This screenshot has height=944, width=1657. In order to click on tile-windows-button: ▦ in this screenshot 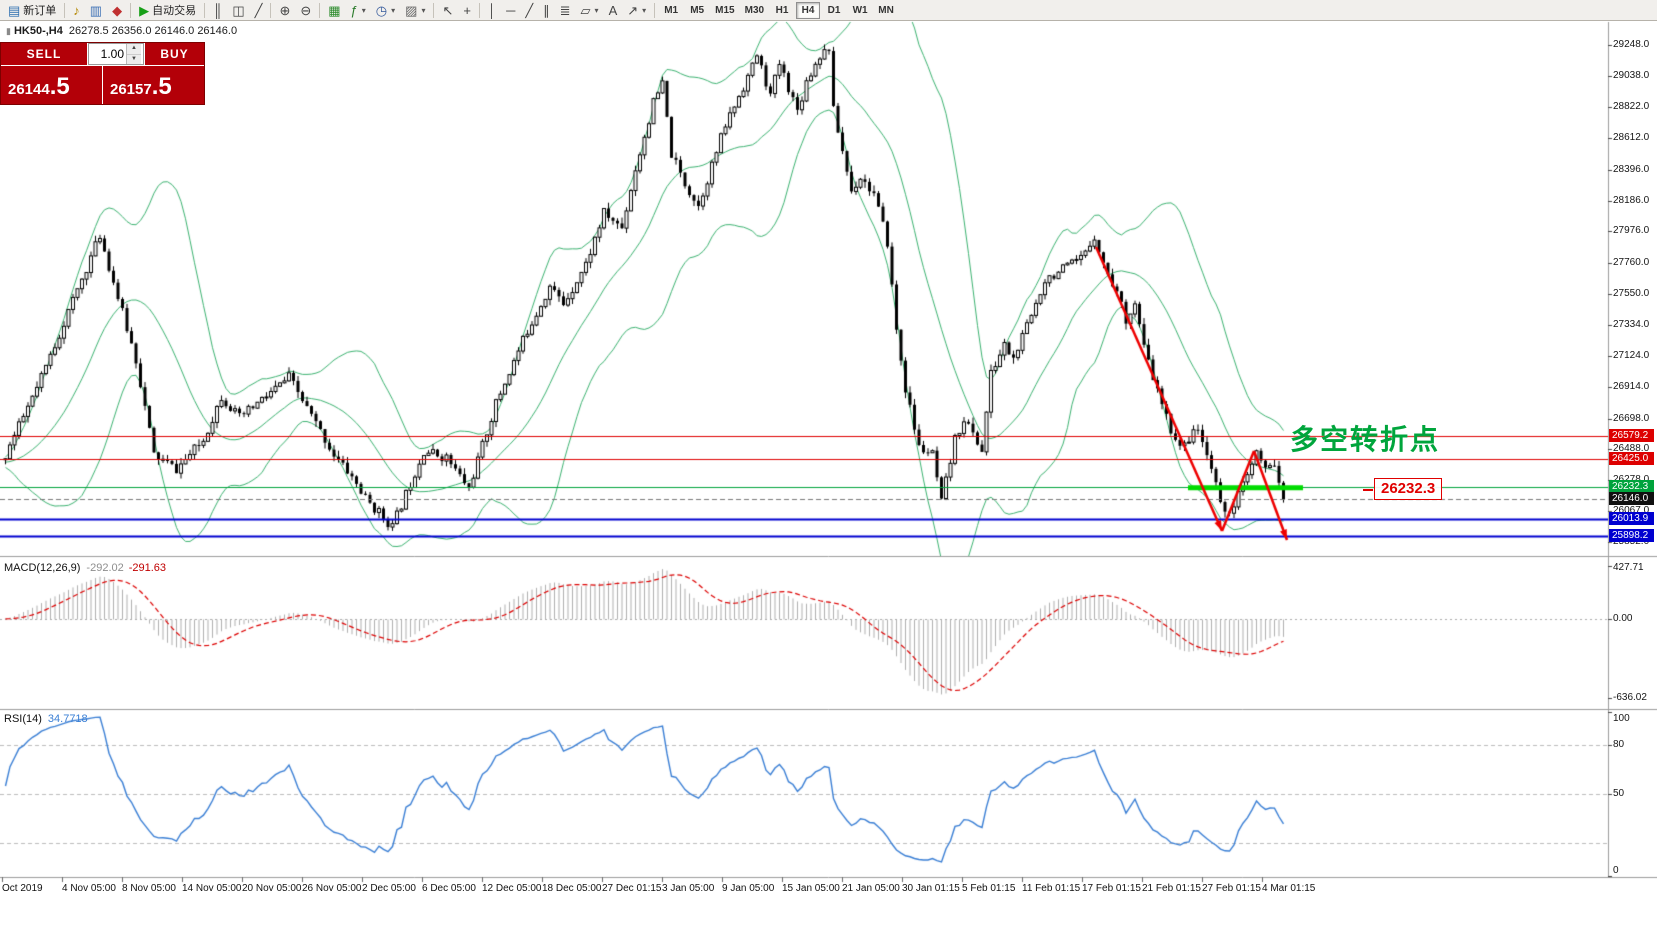, I will do `click(334, 10)`.